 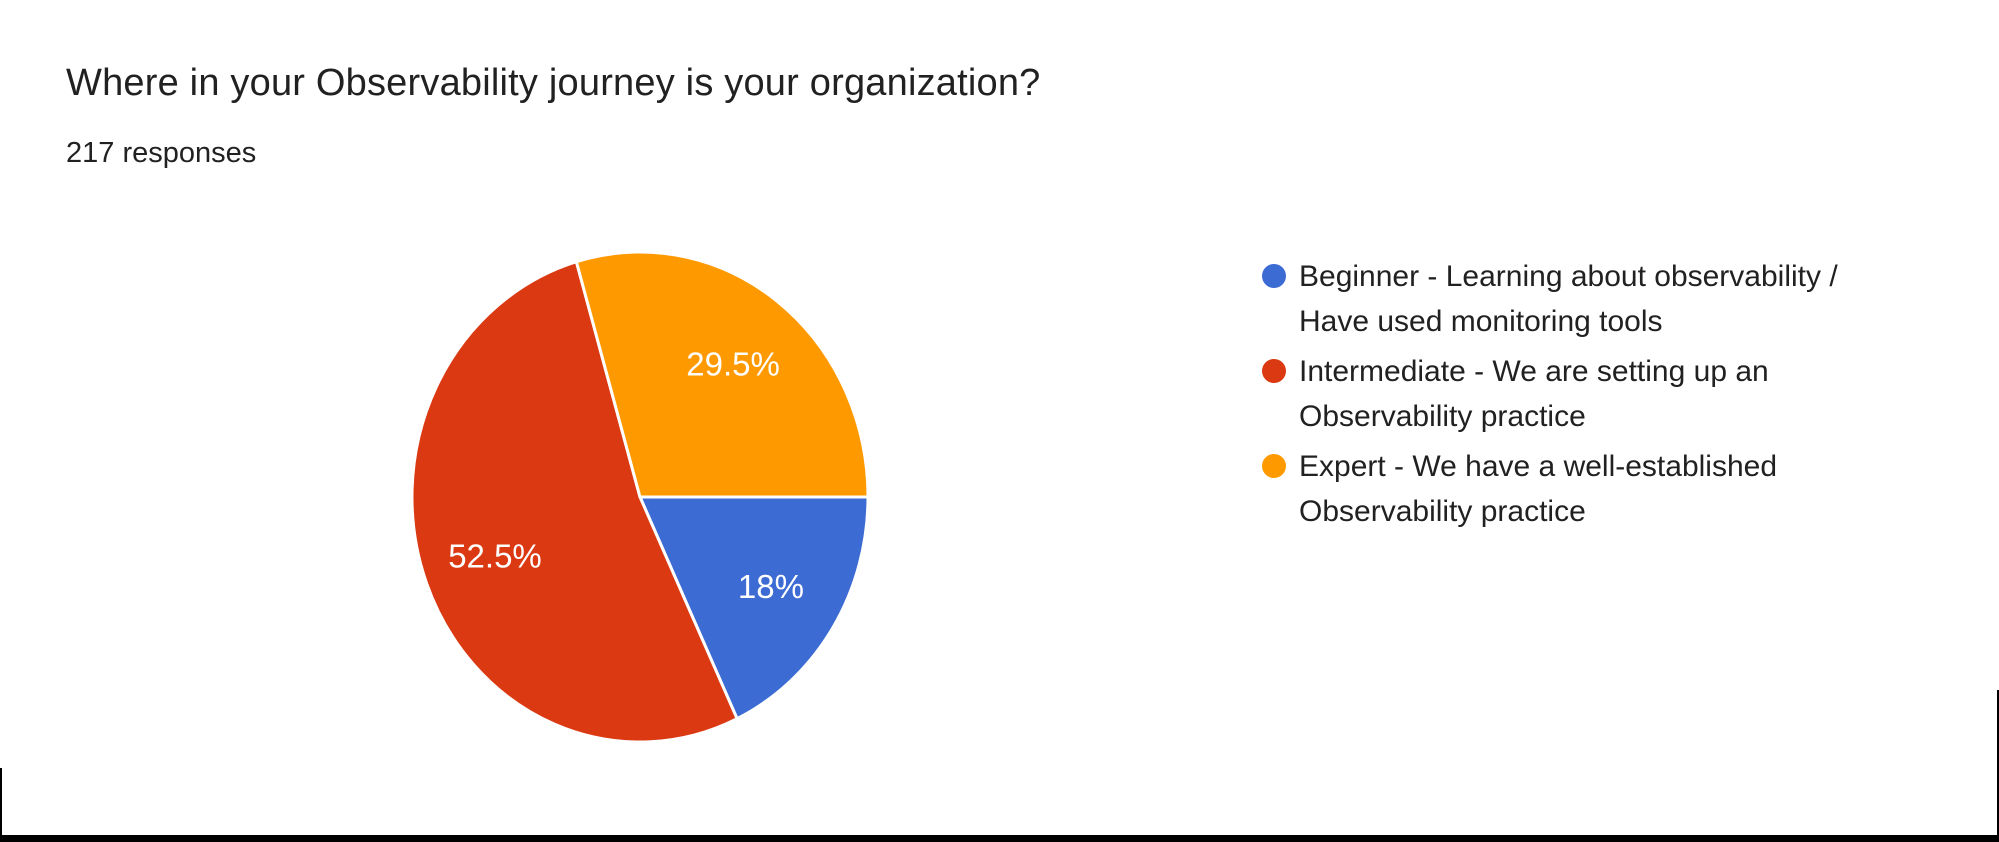 I want to click on pie-slice-percent-label: 29.5%, so click(x=733, y=363).